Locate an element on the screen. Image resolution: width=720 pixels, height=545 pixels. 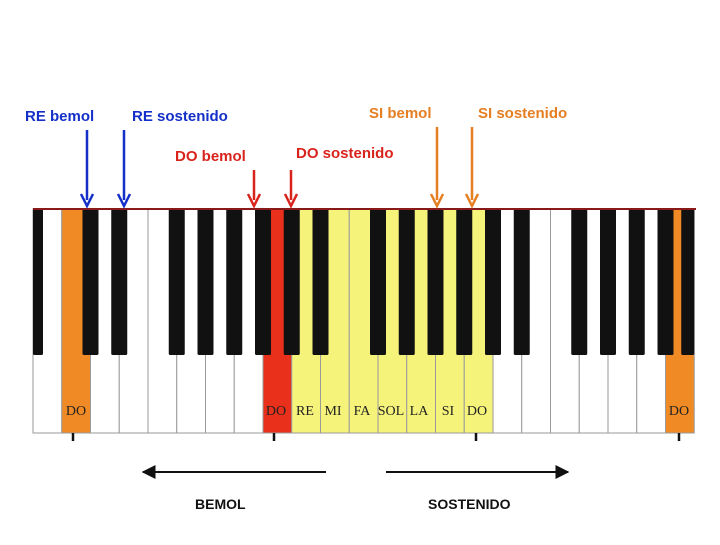
key-label-fa: FA is located at coordinates (363, 411).